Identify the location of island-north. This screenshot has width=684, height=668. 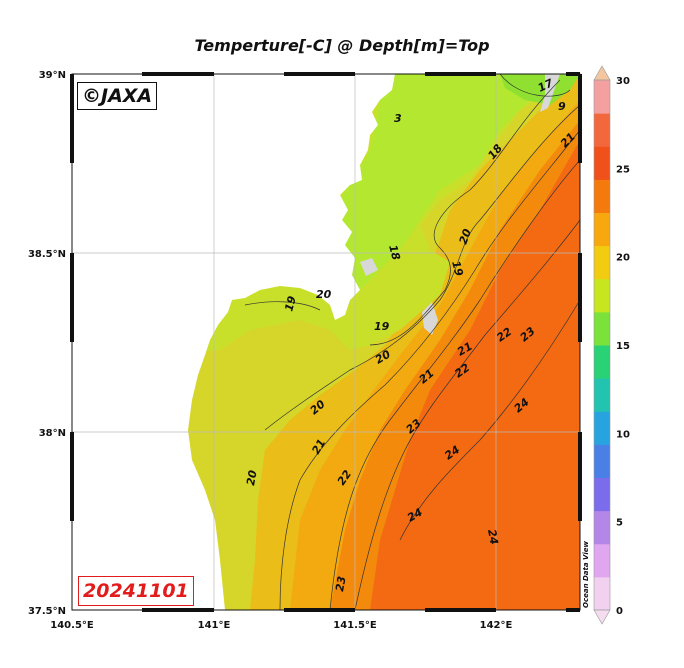
(550, 93).